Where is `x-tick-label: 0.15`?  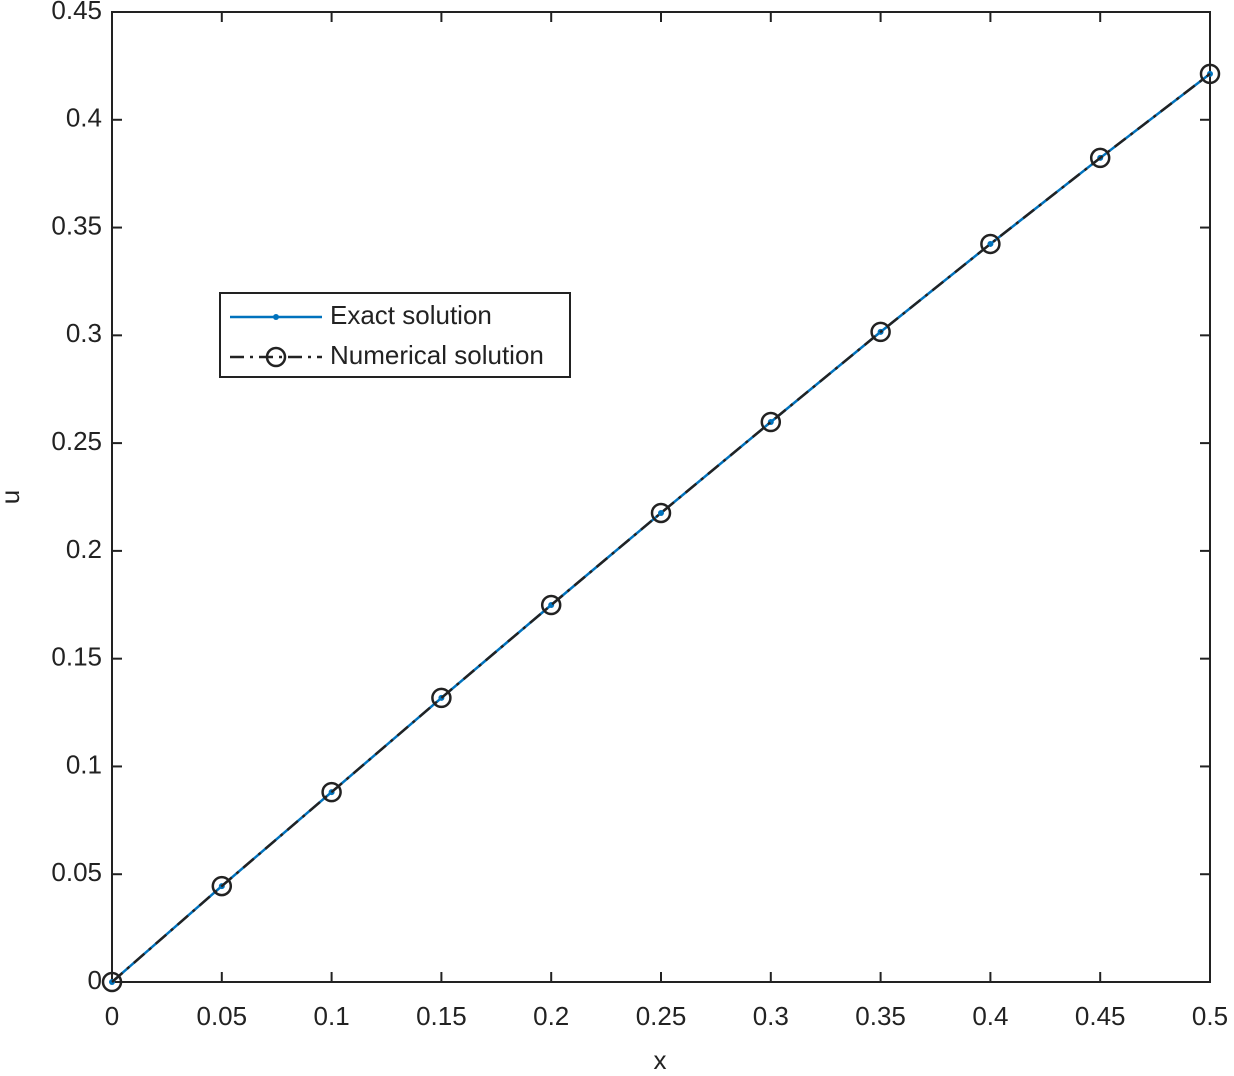 x-tick-label: 0.15 is located at coordinates (441, 1016).